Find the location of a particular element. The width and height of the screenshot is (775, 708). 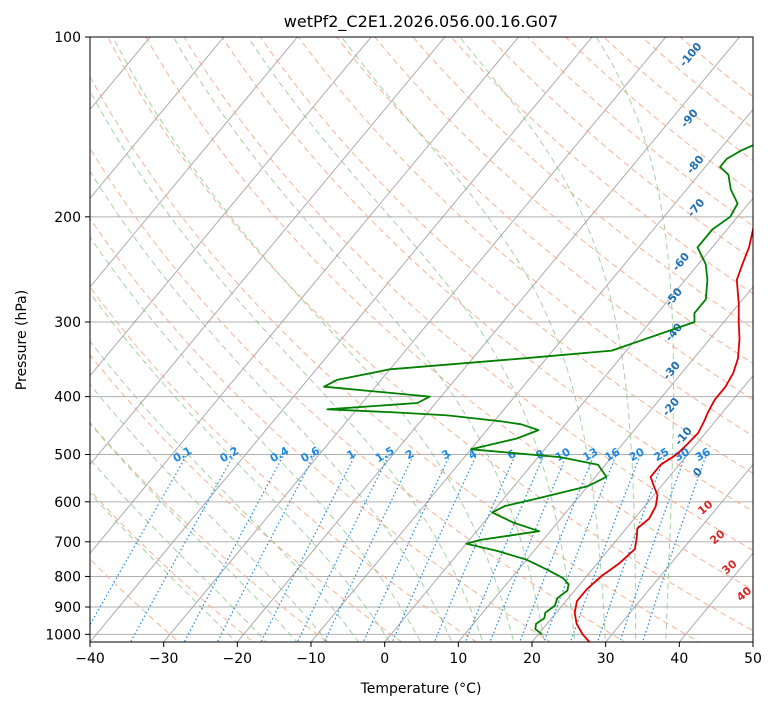

mixing-ratio-label: 25 is located at coordinates (662, 454).